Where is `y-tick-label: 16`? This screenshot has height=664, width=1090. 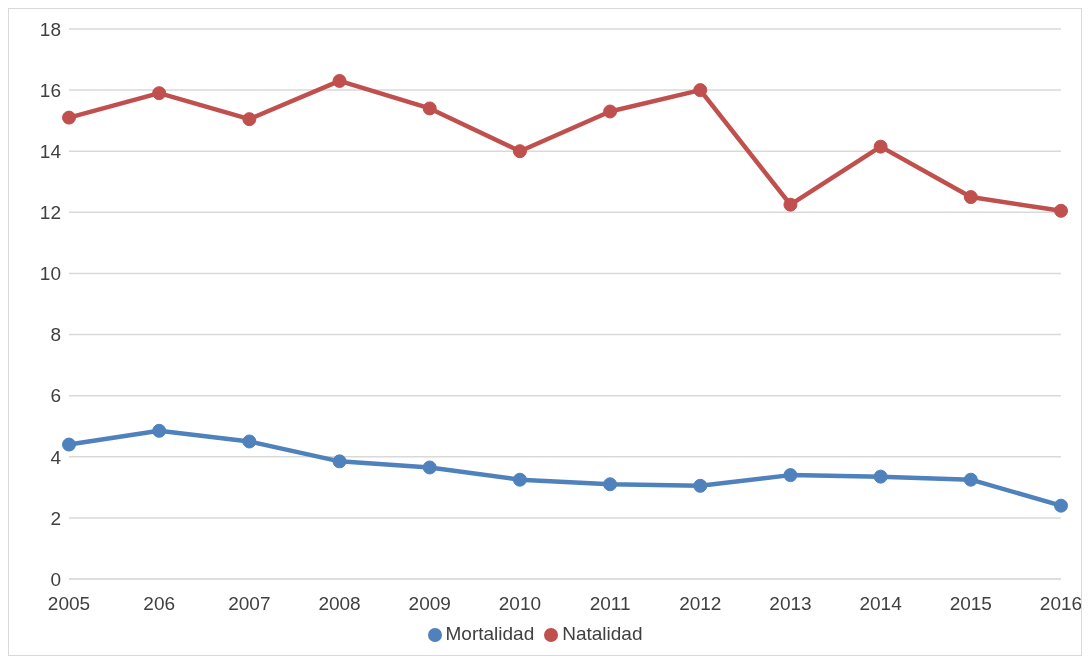 y-tick-label: 16 is located at coordinates (50, 90).